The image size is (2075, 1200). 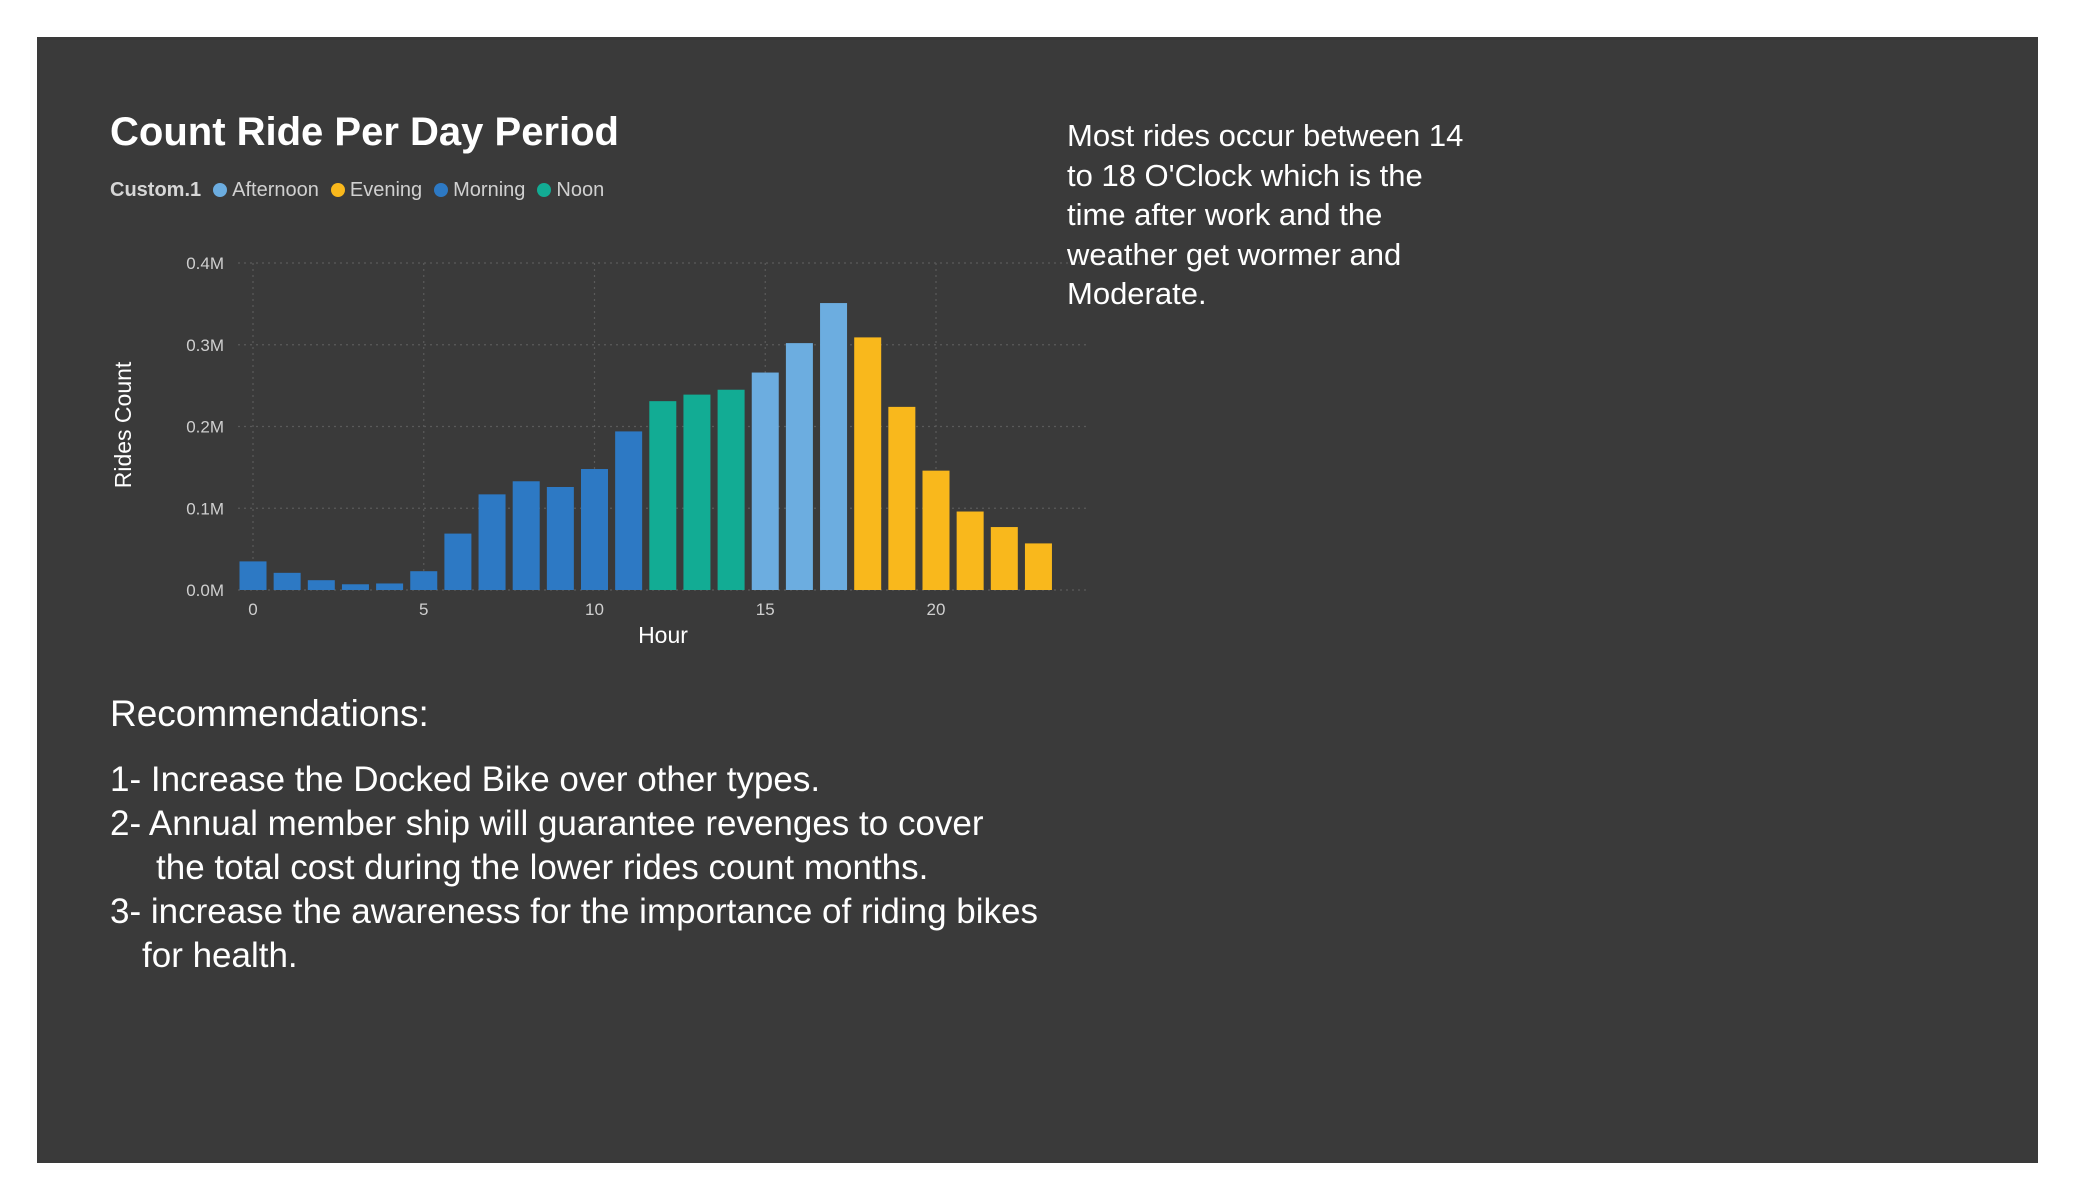 What do you see at coordinates (544, 190) in the screenshot?
I see `legend-dot-noon` at bounding box center [544, 190].